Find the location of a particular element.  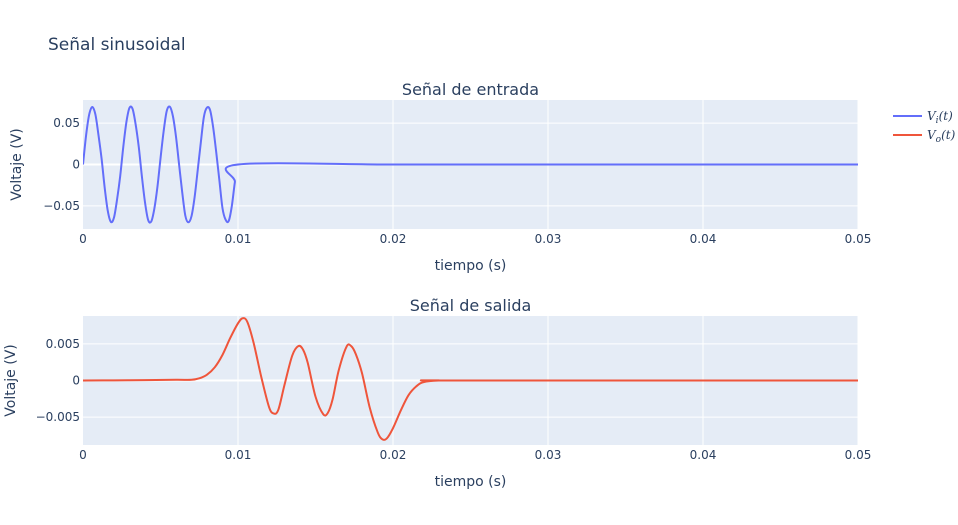

y-tick-label: 0.005 is located at coordinates (63, 344).